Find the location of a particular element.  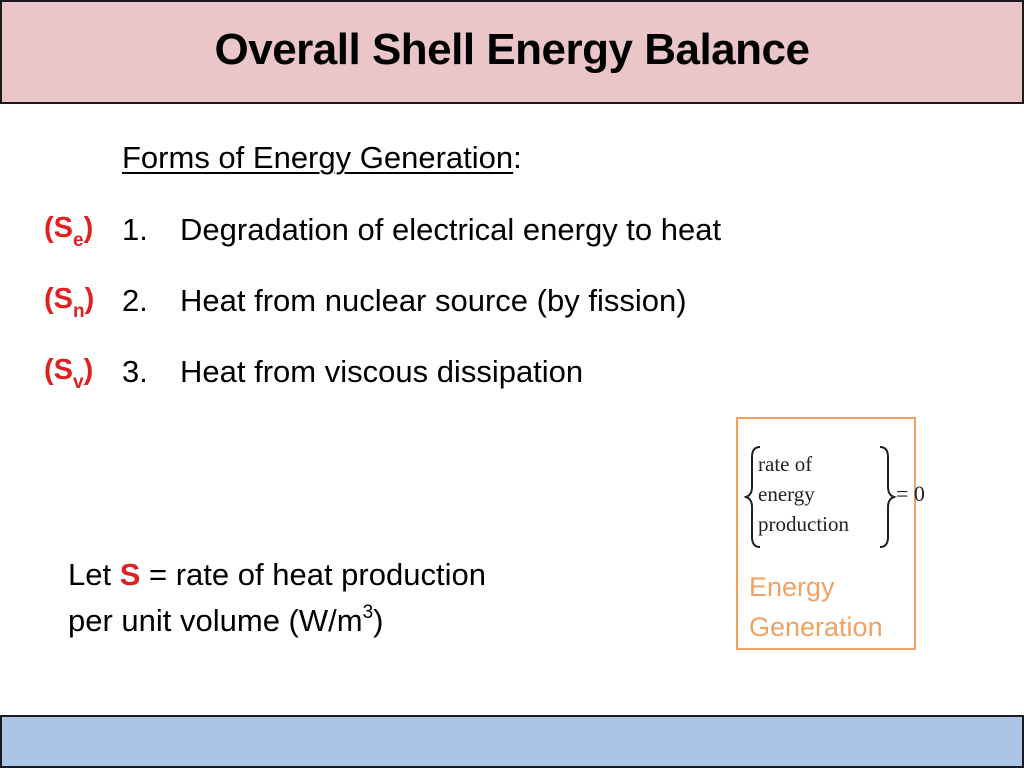

caption-line-2: Generation is located at coordinates (816, 627).